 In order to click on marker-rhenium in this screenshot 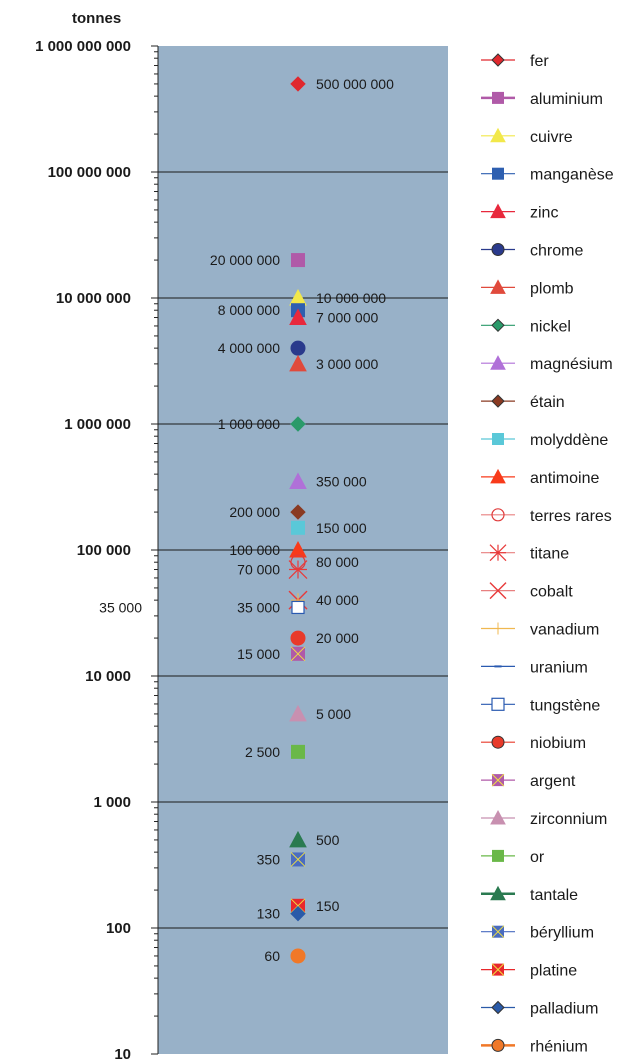, I will do `click(298, 956)`.